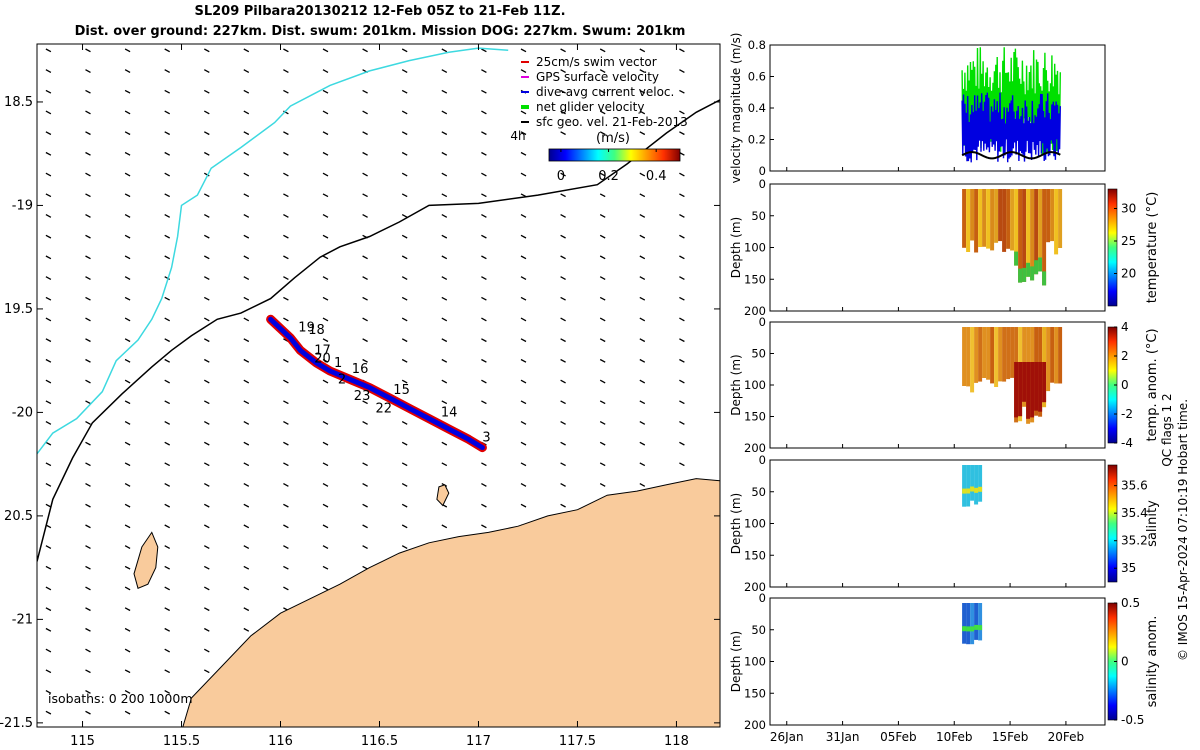  Describe the element at coordinates (1127, 443) in the screenshot. I see `colorbar-tick-label: -4` at that location.